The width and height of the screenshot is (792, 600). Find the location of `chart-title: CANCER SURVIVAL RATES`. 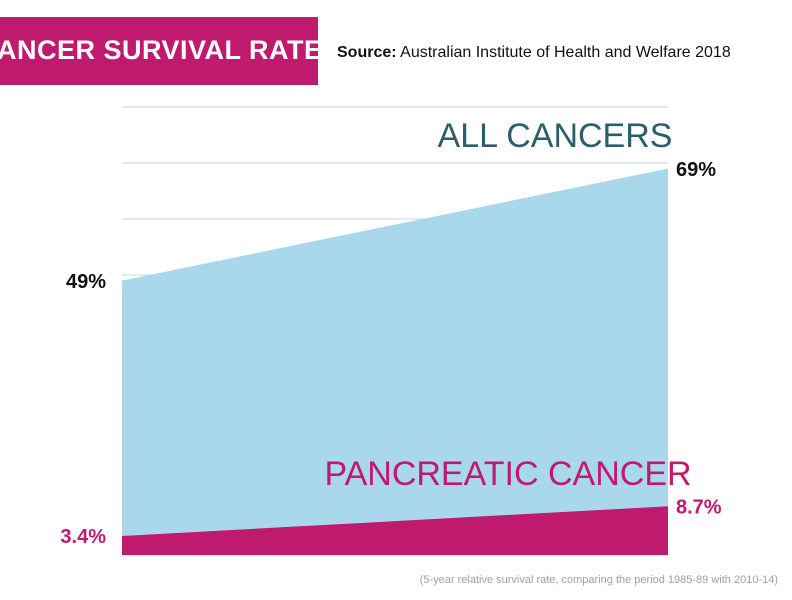

chart-title: CANCER SURVIVAL RATES is located at coordinates (170, 50).